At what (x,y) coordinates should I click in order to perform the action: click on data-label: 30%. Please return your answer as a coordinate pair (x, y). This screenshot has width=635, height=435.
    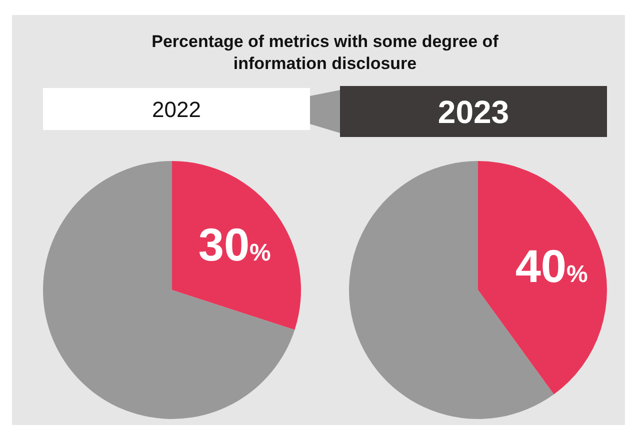
    Looking at the image, I should click on (234, 244).